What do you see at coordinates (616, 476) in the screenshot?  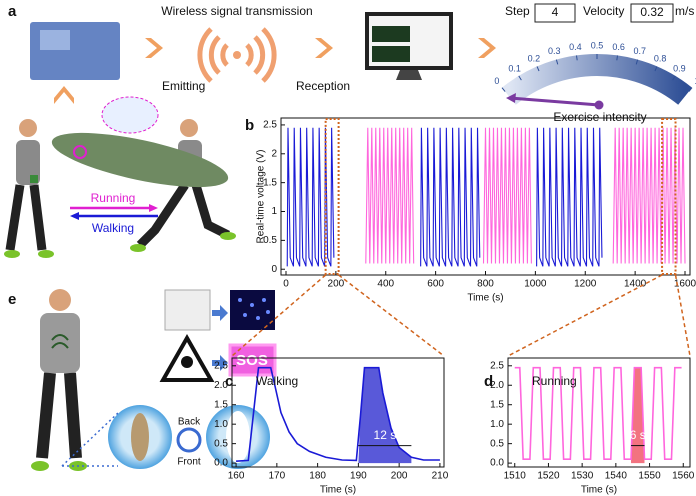 I see `x-tick-label: 1540` at bounding box center [616, 476].